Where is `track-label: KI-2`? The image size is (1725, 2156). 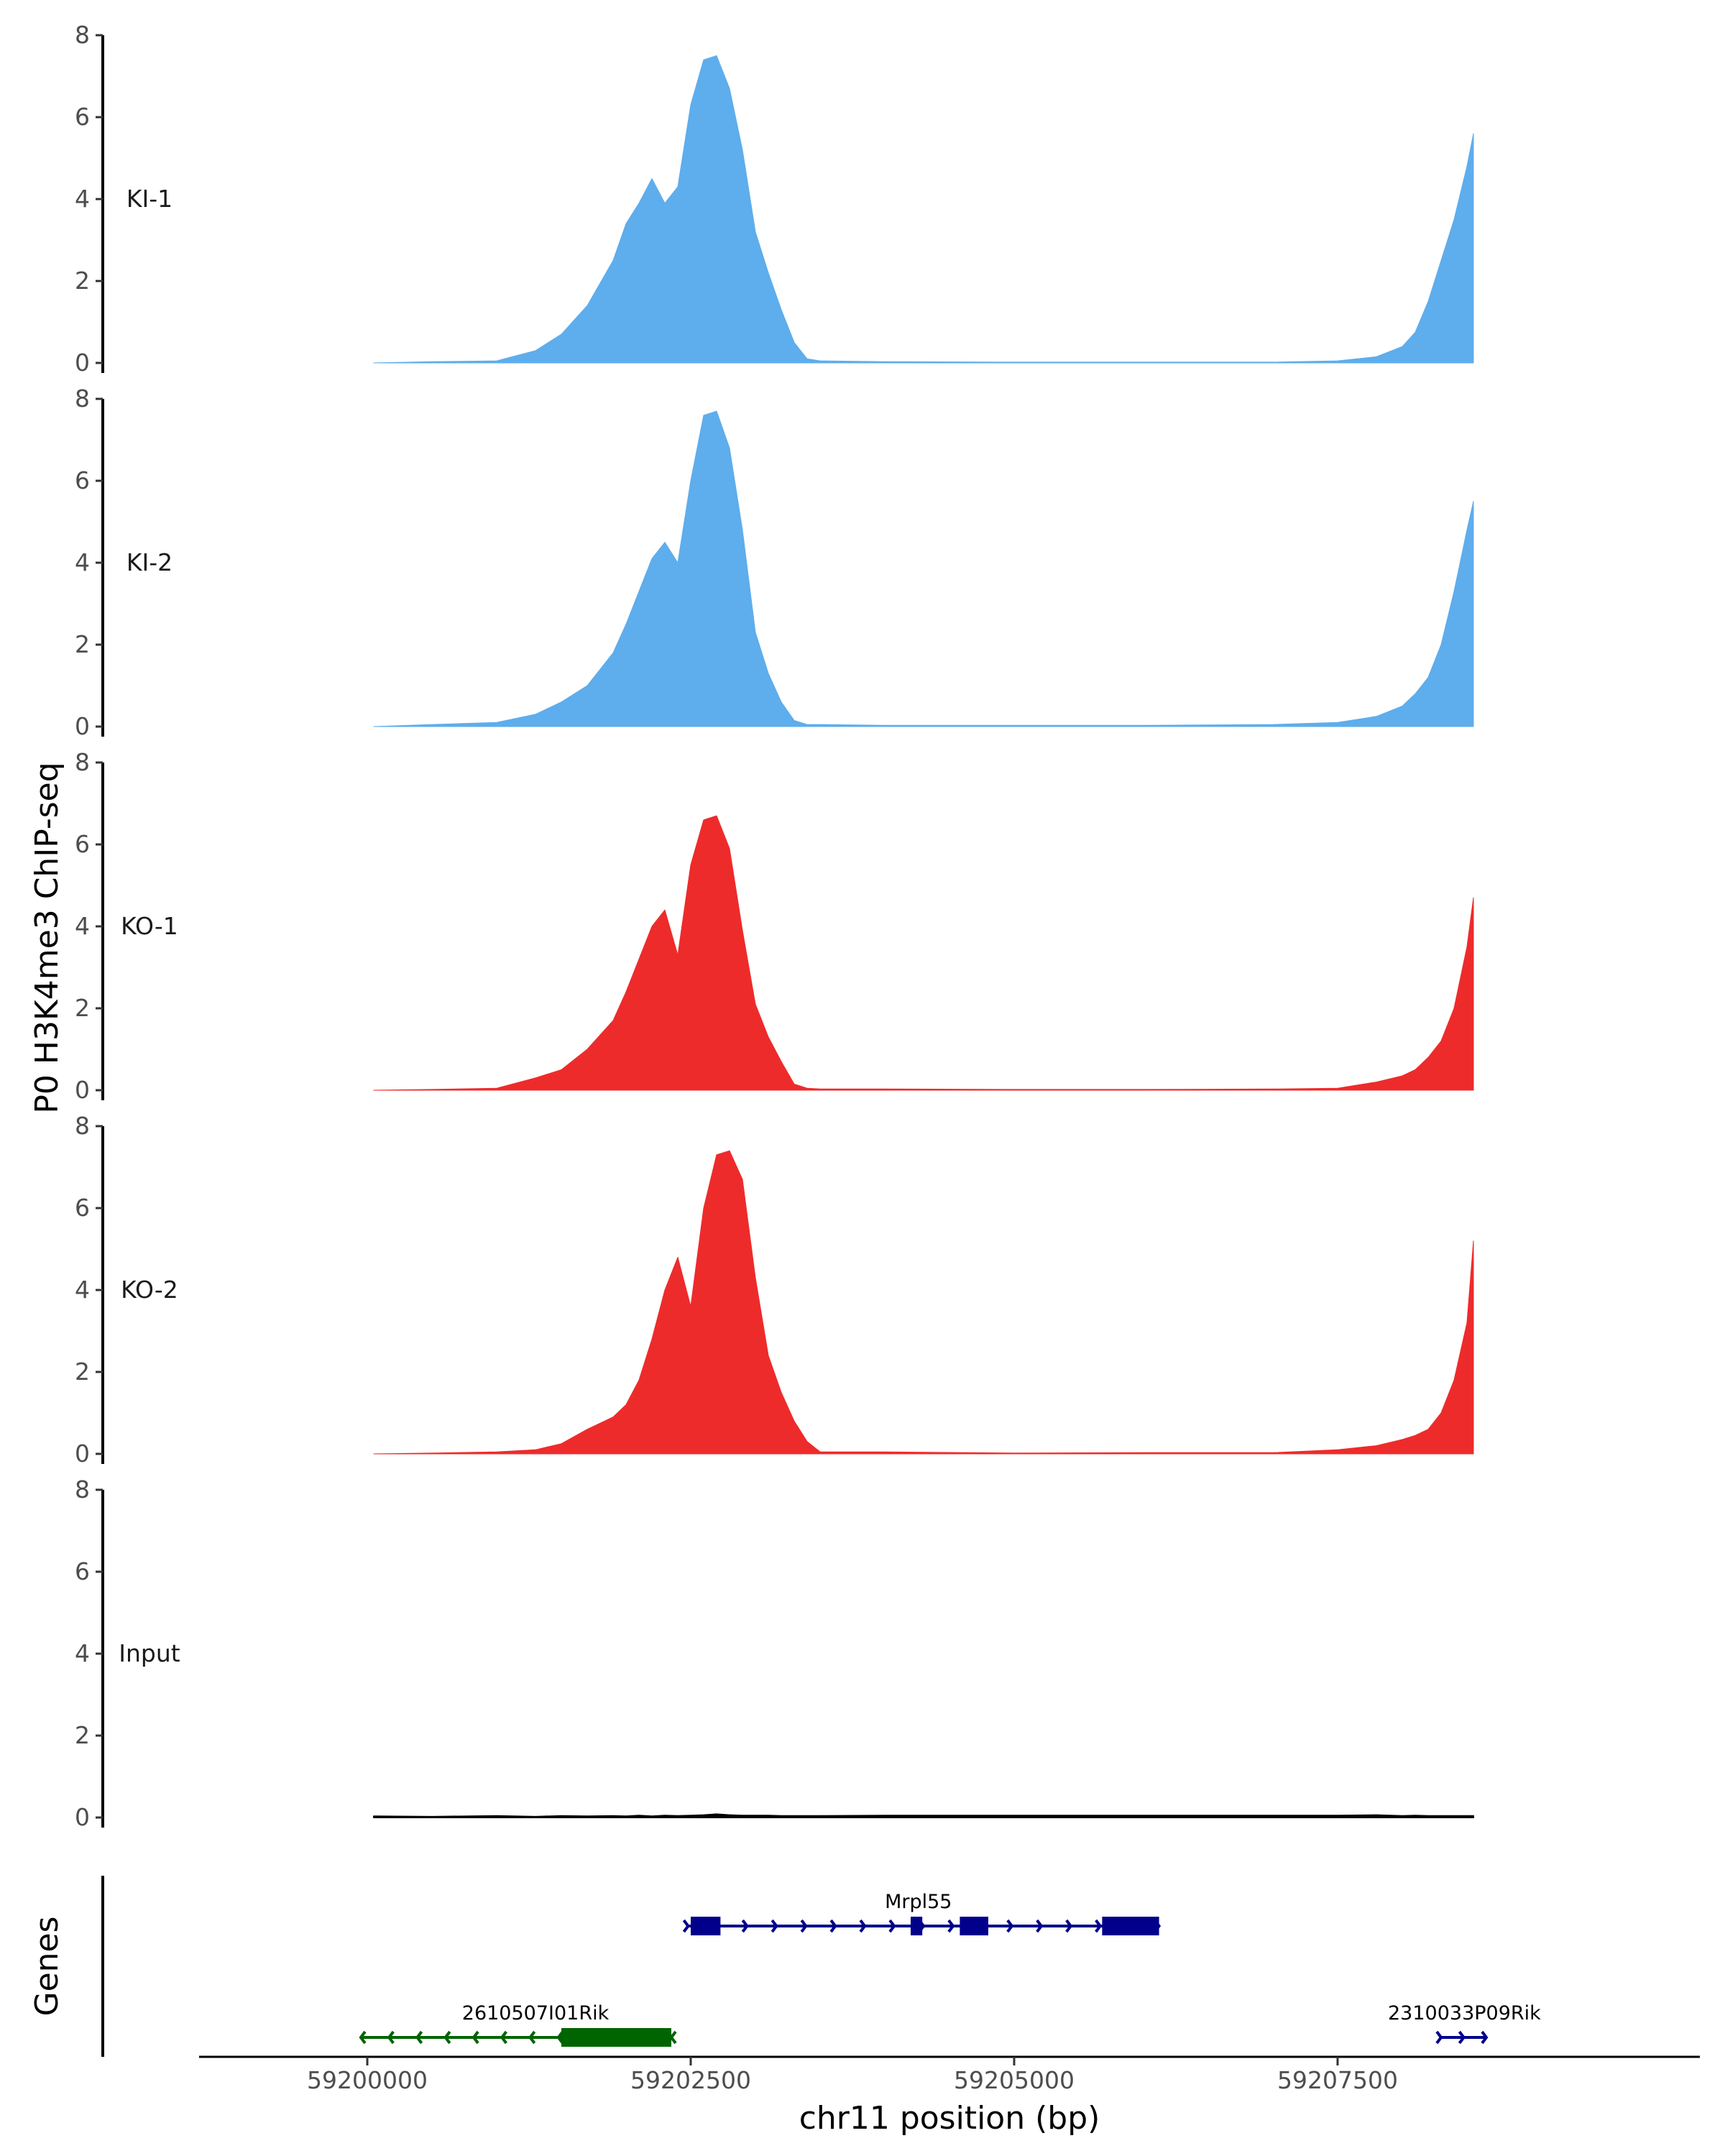
track-label: KI-2 is located at coordinates (149, 562).